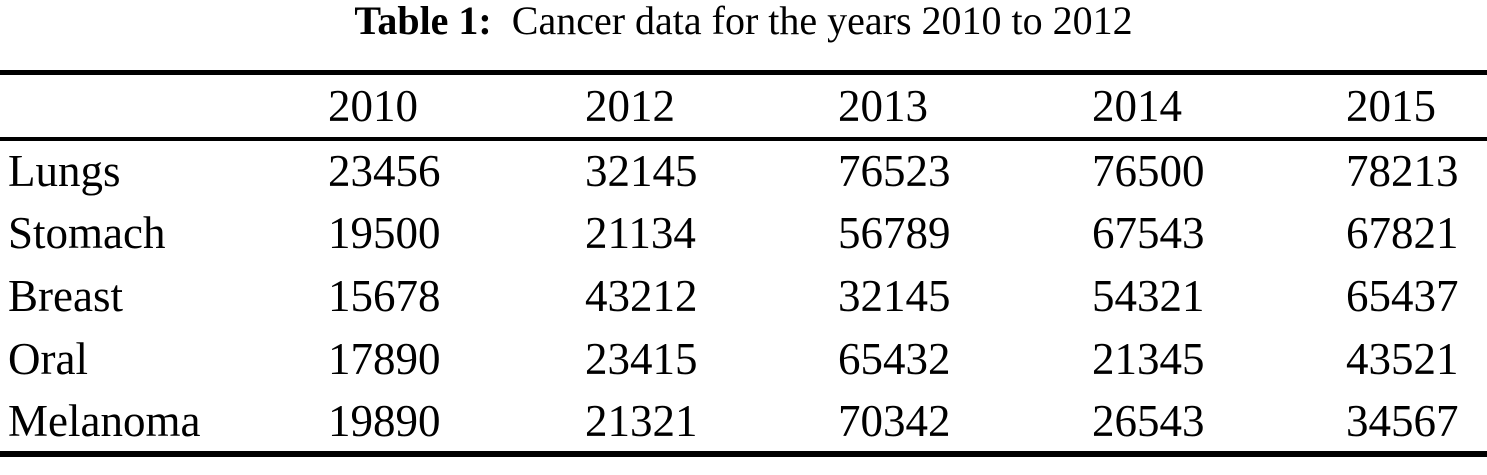  I want to click on data-cell: 67543, so click(1148, 233).